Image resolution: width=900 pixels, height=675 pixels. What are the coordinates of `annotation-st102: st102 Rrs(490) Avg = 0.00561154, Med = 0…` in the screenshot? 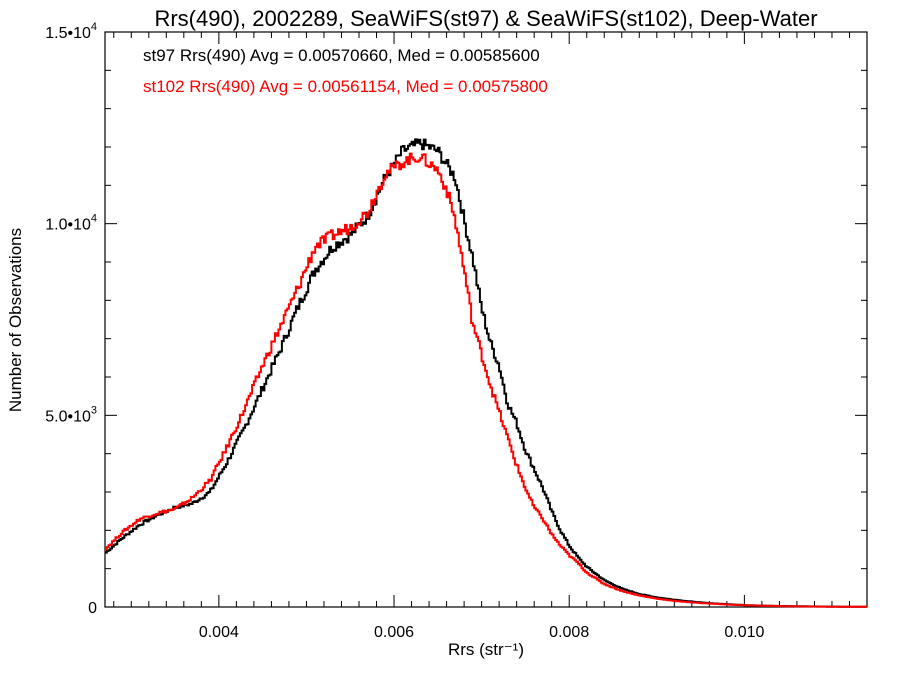 It's located at (345, 86).